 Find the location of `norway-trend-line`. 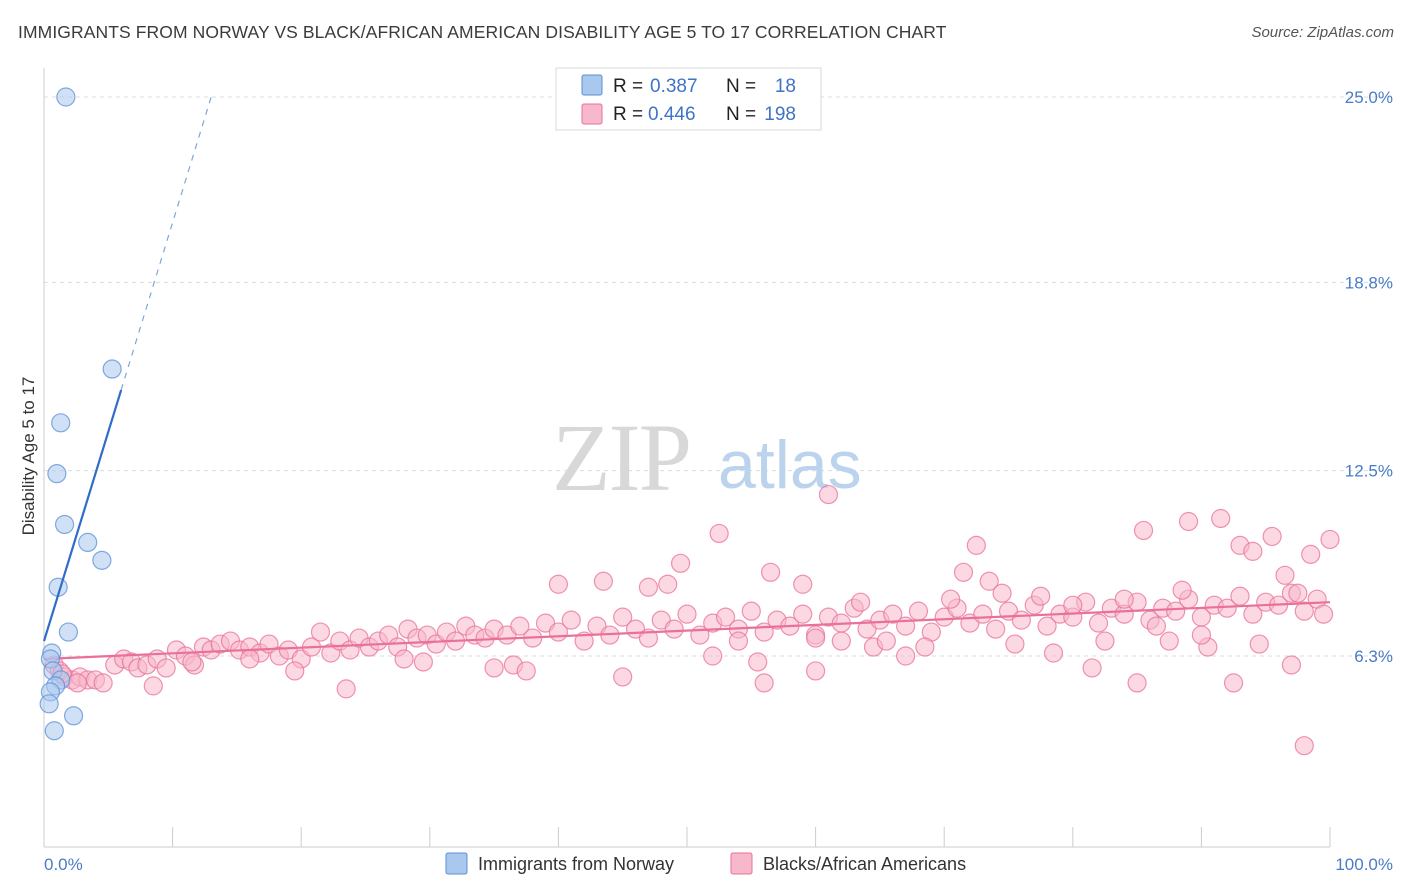

norway-trend-line is located at coordinates (82, 515).